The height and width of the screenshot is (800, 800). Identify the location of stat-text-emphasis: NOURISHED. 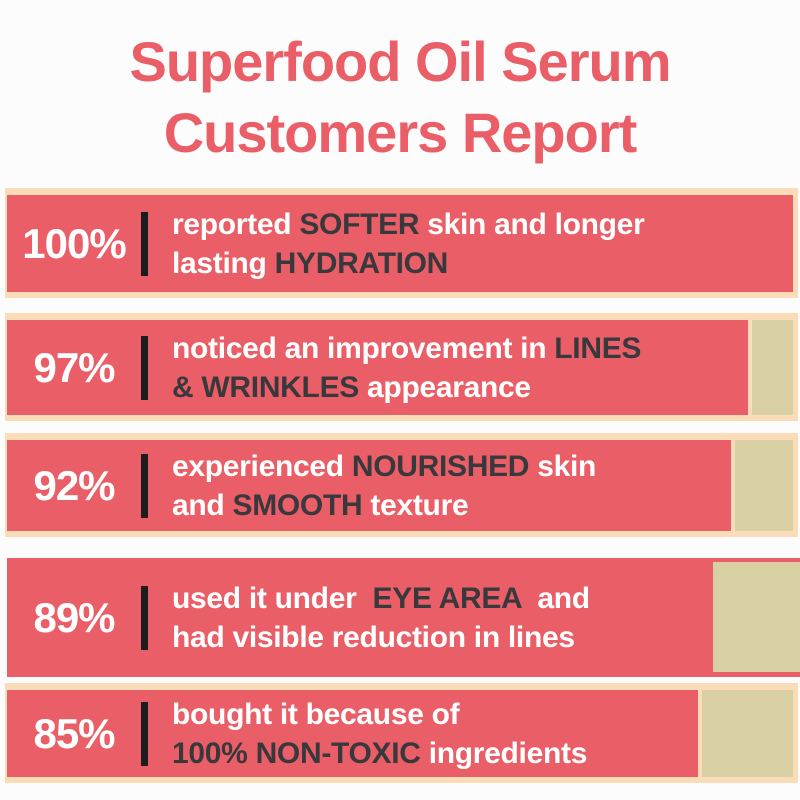
(440, 466).